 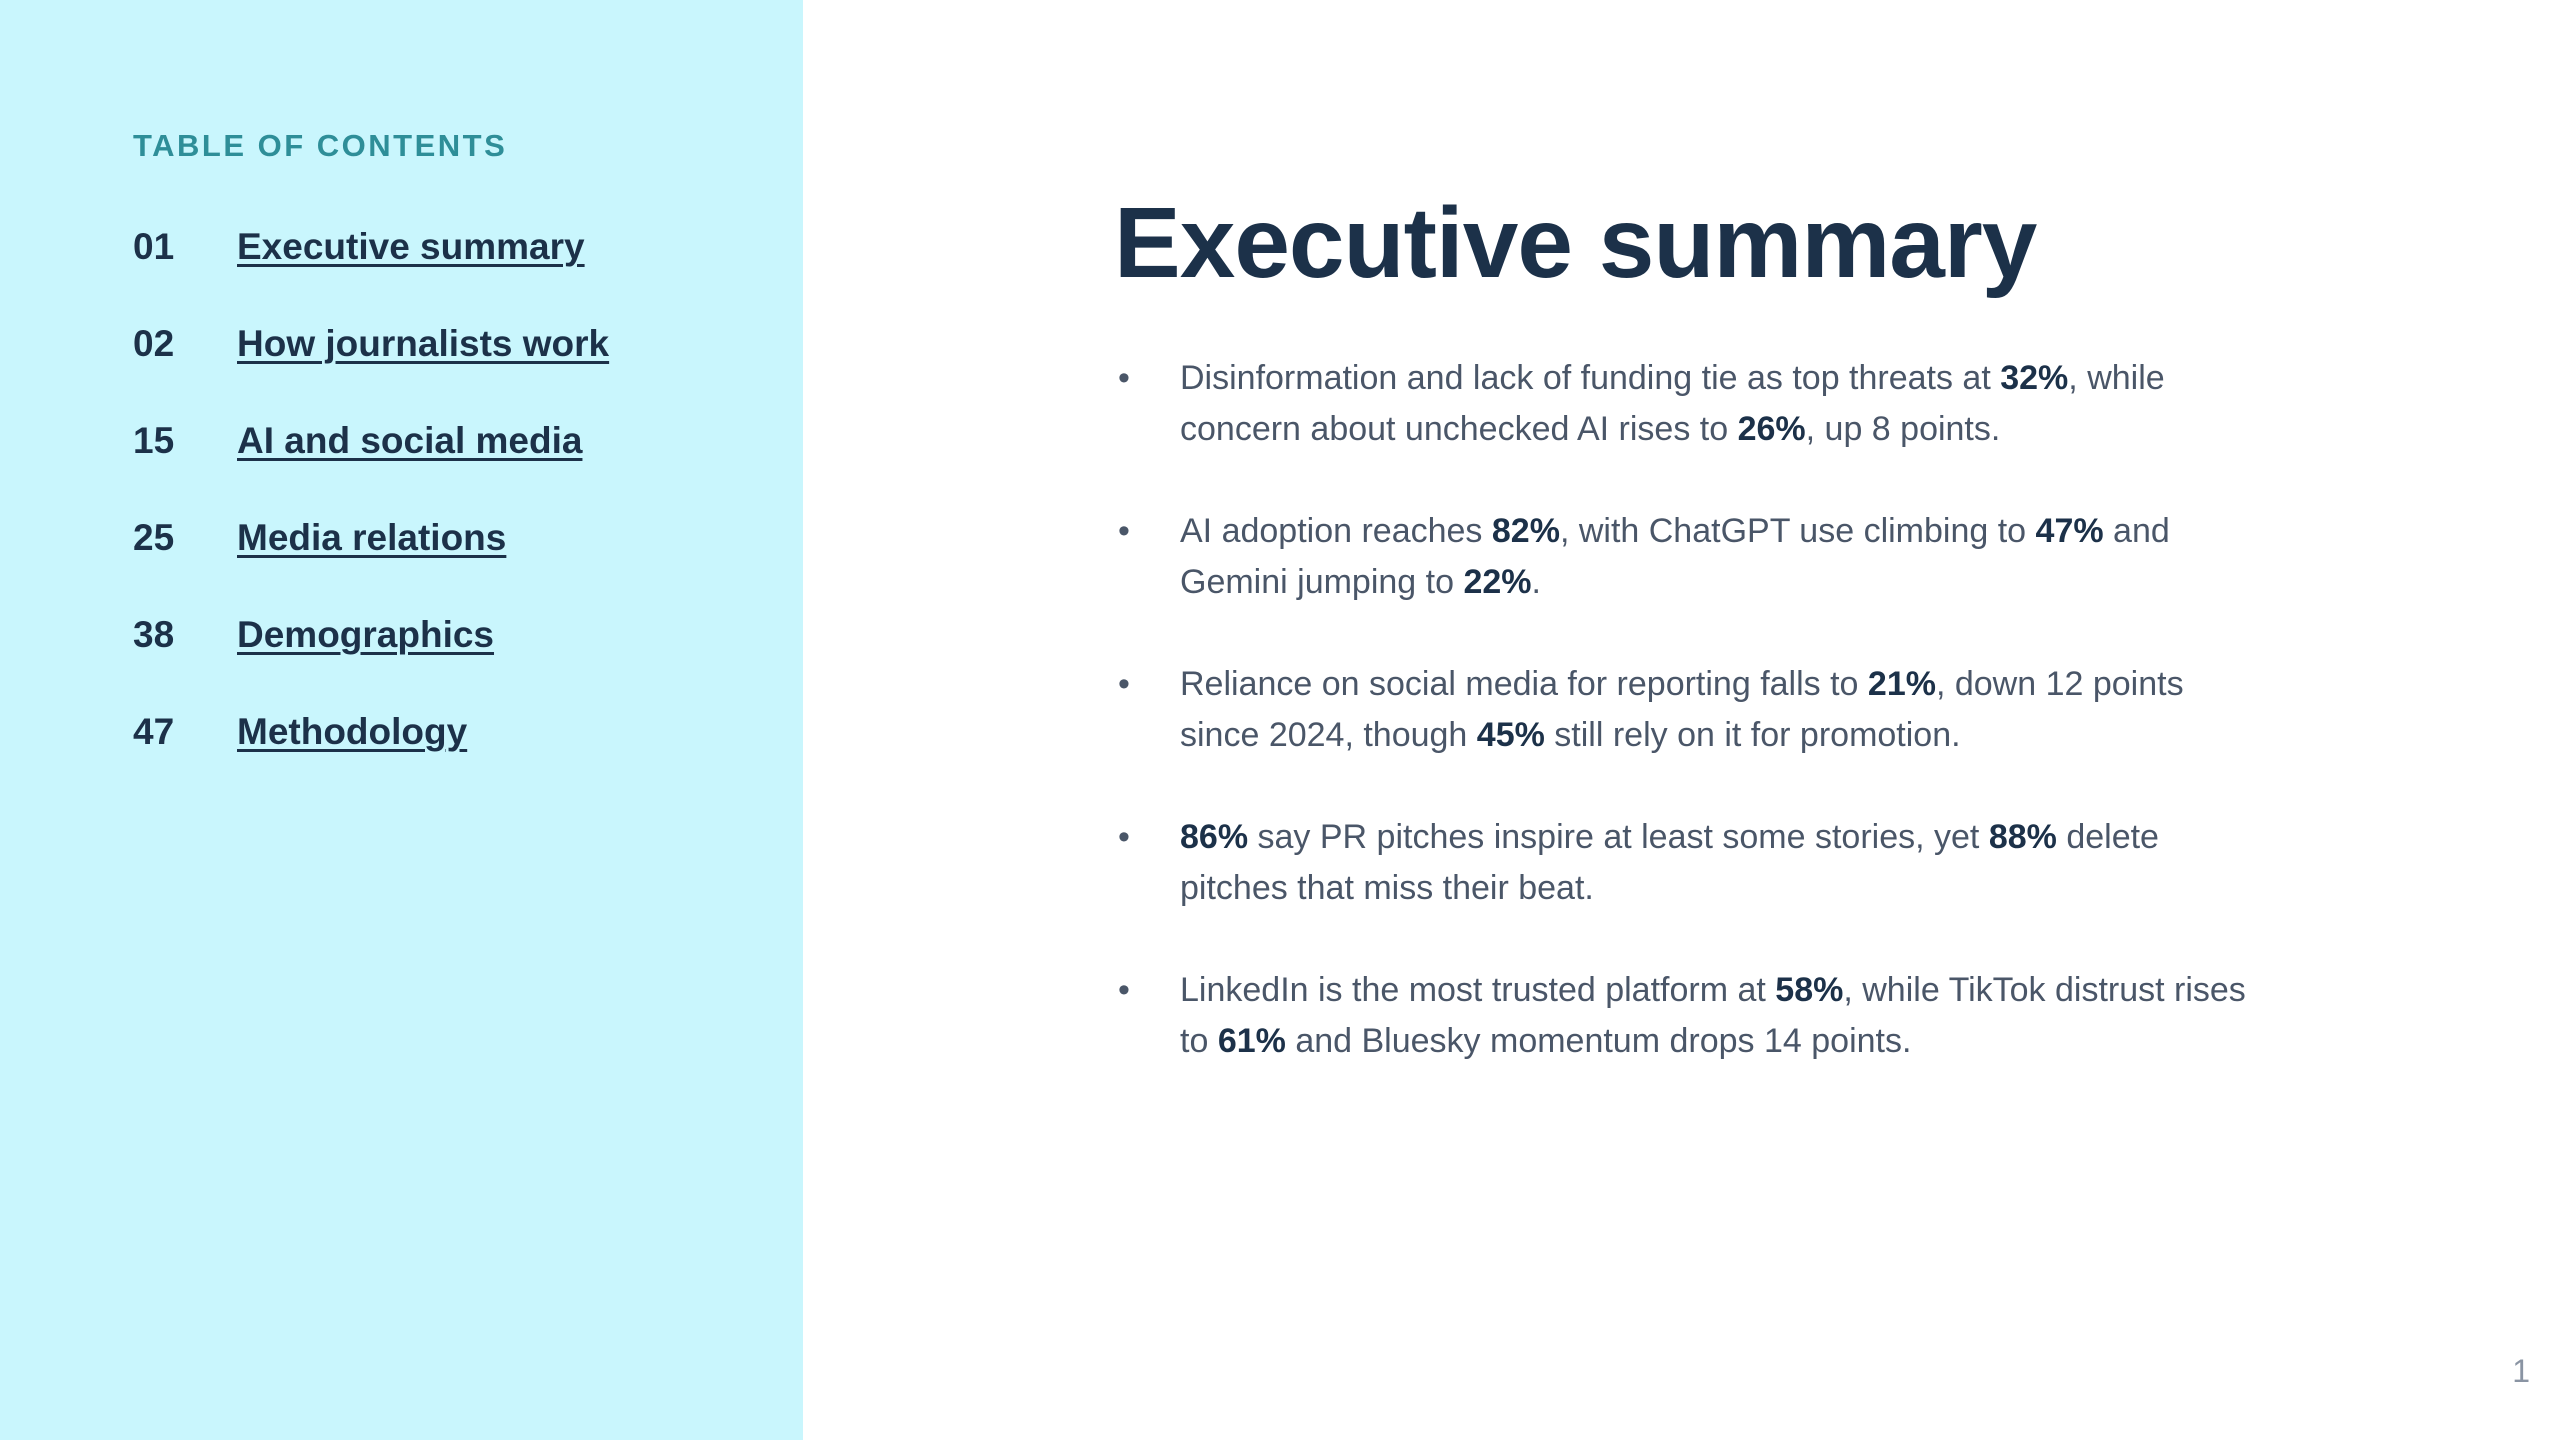 What do you see at coordinates (2069, 531) in the screenshot?
I see `bullet-highlight-stat: 47%` at bounding box center [2069, 531].